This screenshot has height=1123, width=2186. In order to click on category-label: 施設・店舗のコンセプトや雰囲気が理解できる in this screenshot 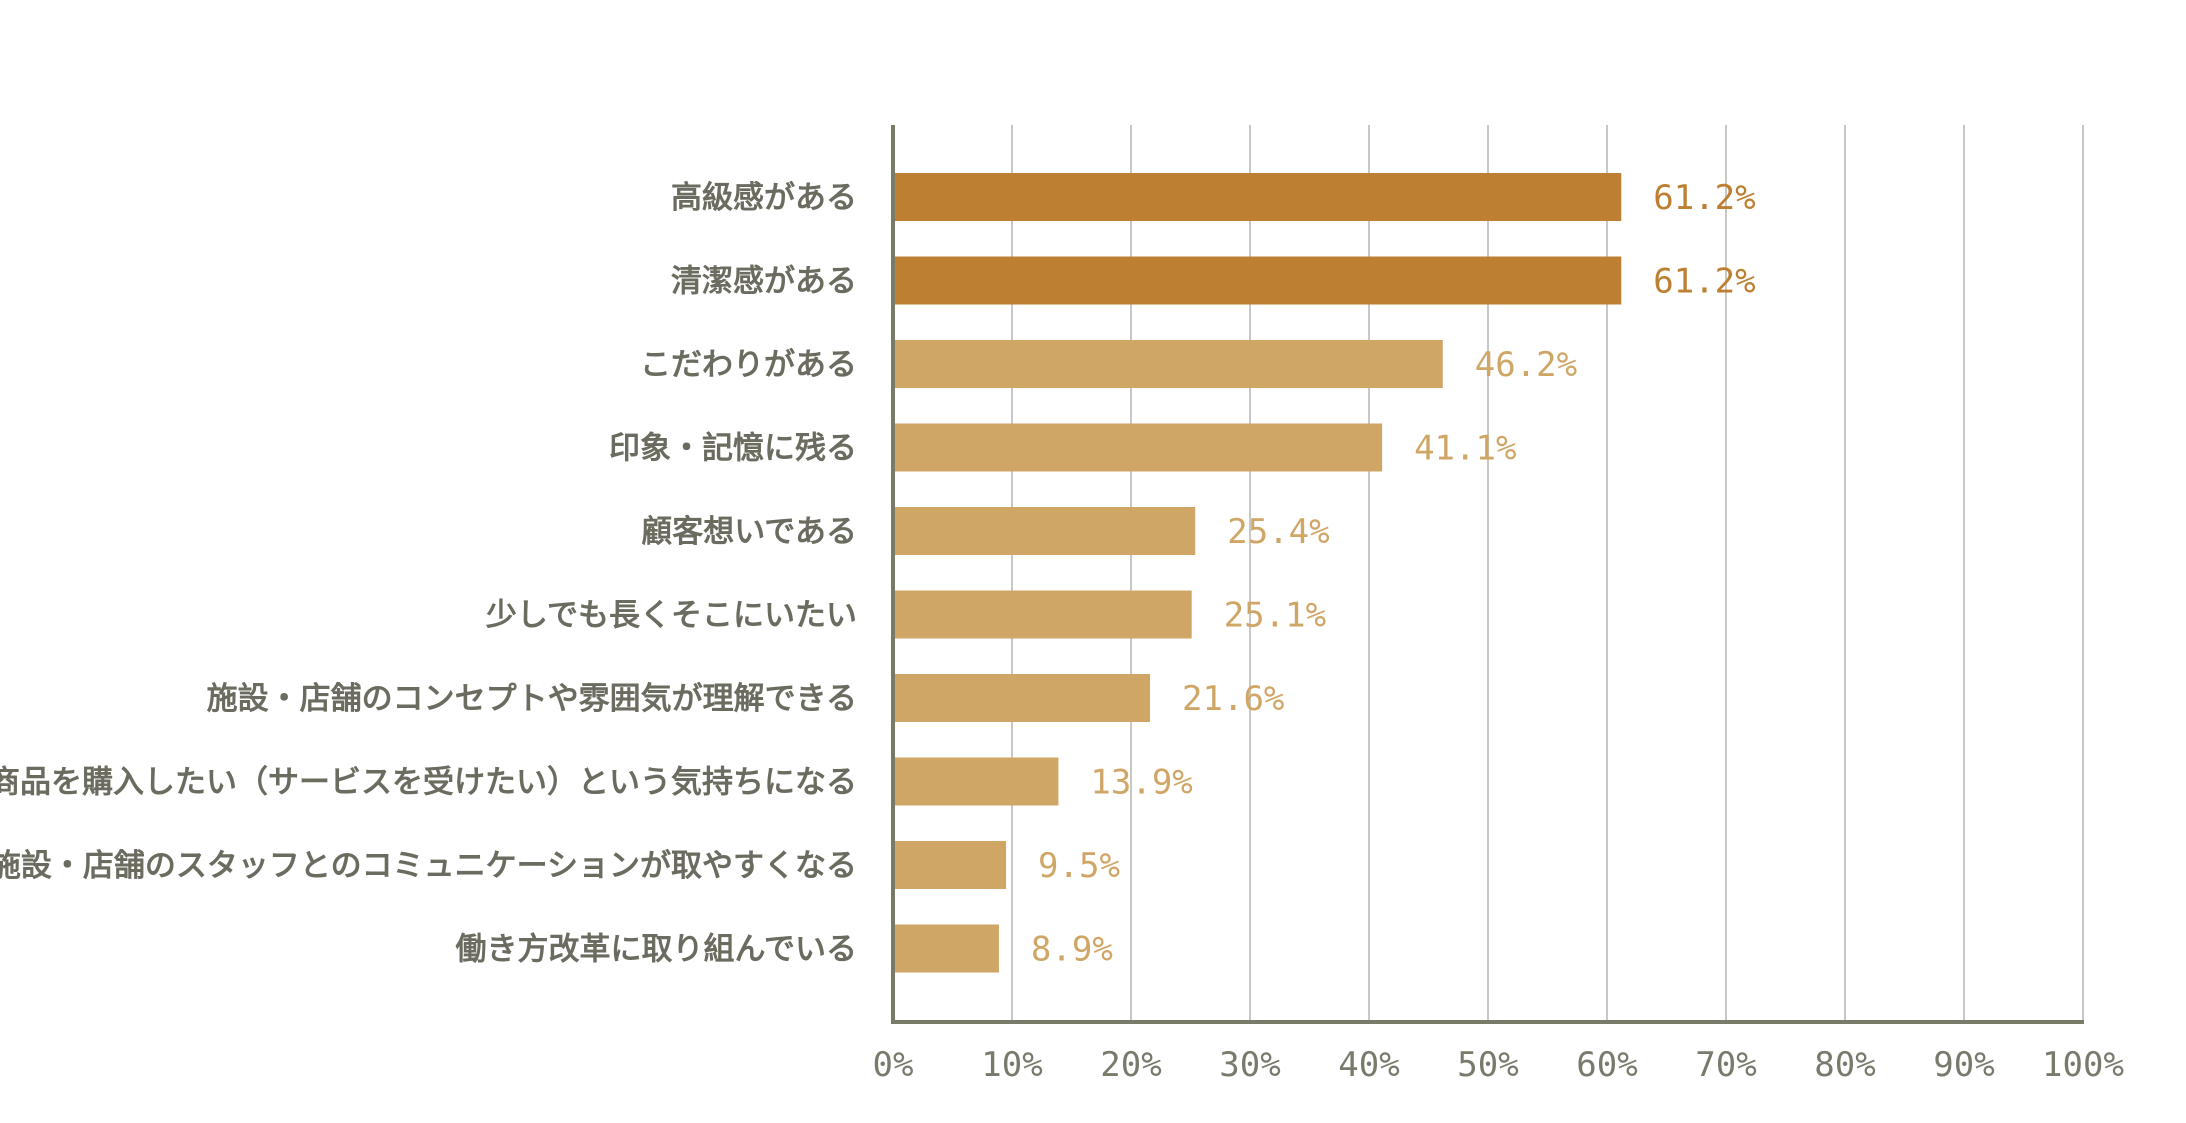, I will do `click(532, 699)`.